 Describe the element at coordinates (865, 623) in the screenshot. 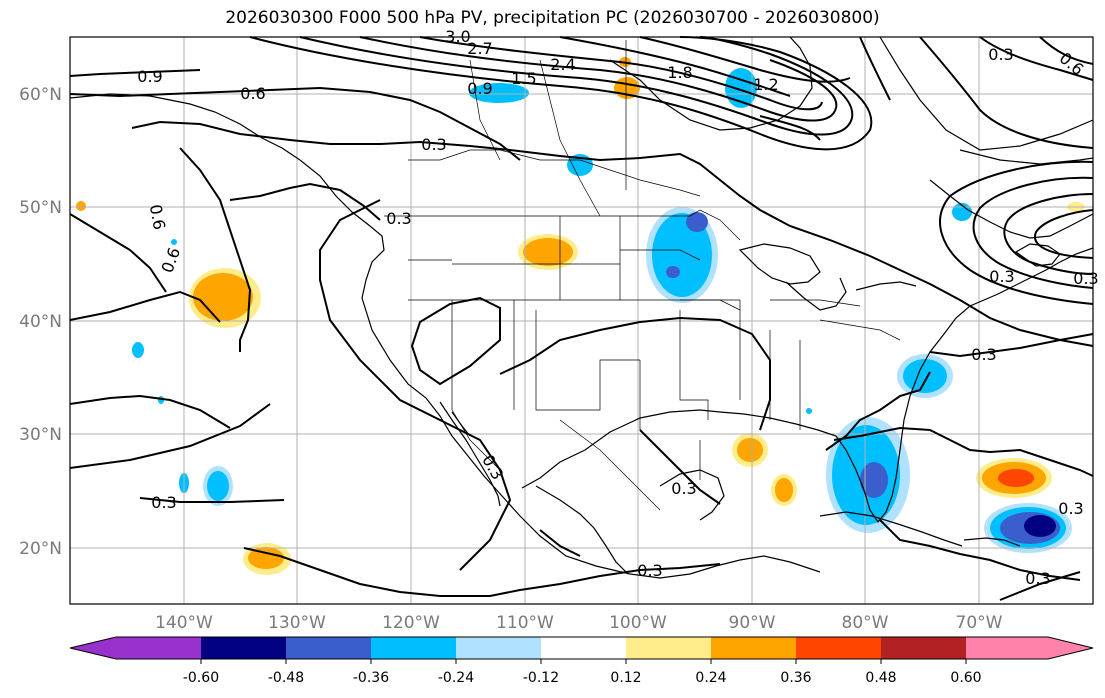

I see `lon-tick-label: 80°W` at that location.